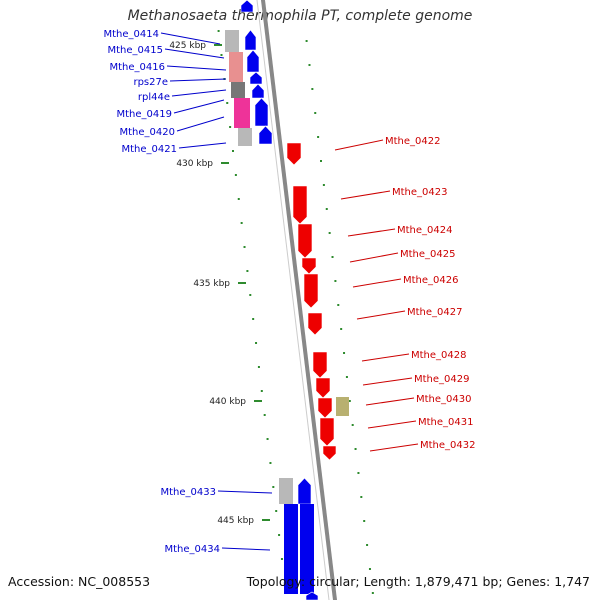 This screenshot has width=600, height=600. Describe the element at coordinates (446, 422) in the screenshot. I see `gene-label: Mthe_0431` at that location.